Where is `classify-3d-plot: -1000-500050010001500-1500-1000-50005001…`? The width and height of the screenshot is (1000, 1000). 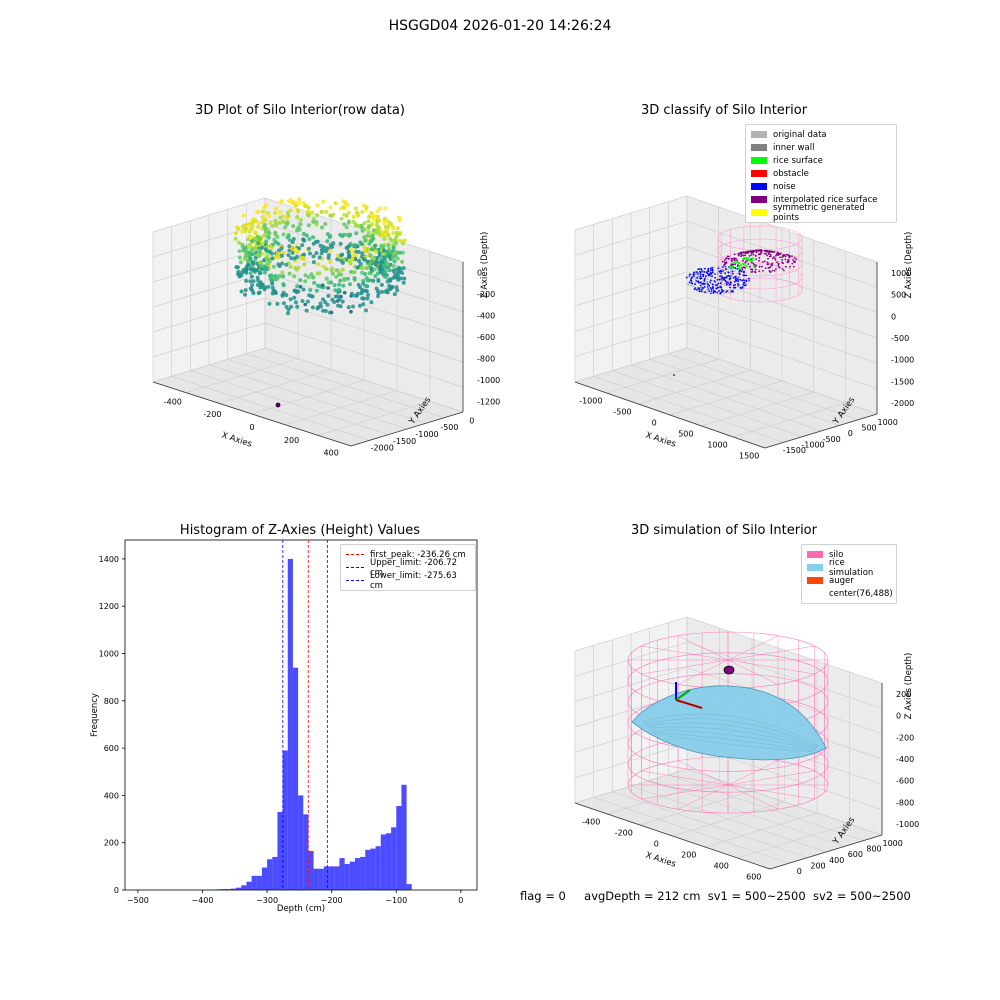
classify-3d-plot: -1000-500050010001500-1500-1000-50005001… is located at coordinates (744, 328).